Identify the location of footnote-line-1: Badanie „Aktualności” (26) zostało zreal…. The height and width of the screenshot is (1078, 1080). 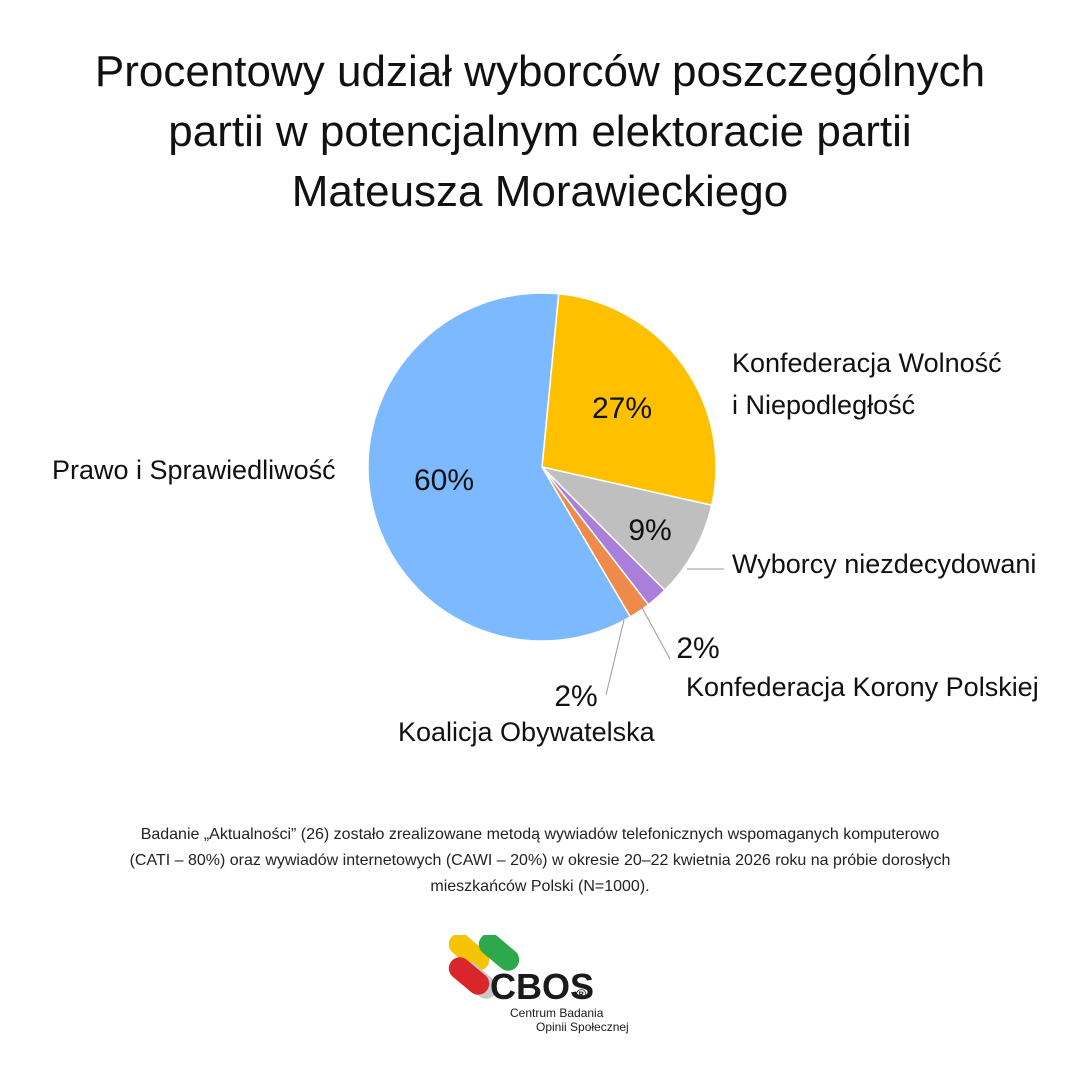
(540, 834).